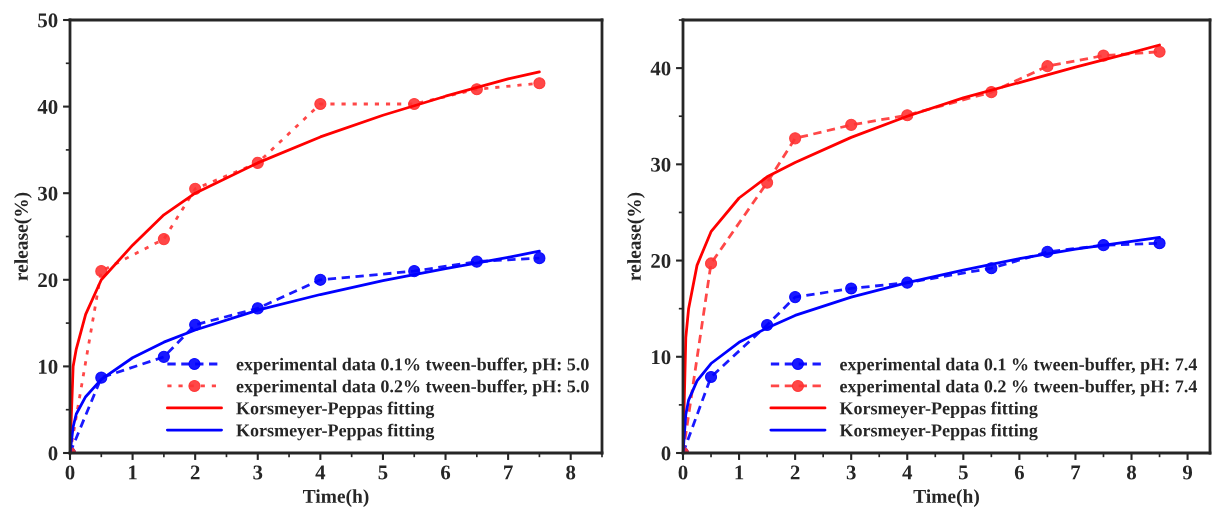  I want to click on legend-label: experimental data 0.2 % tween-buffer, pH: 7.4, so click(1019, 388).